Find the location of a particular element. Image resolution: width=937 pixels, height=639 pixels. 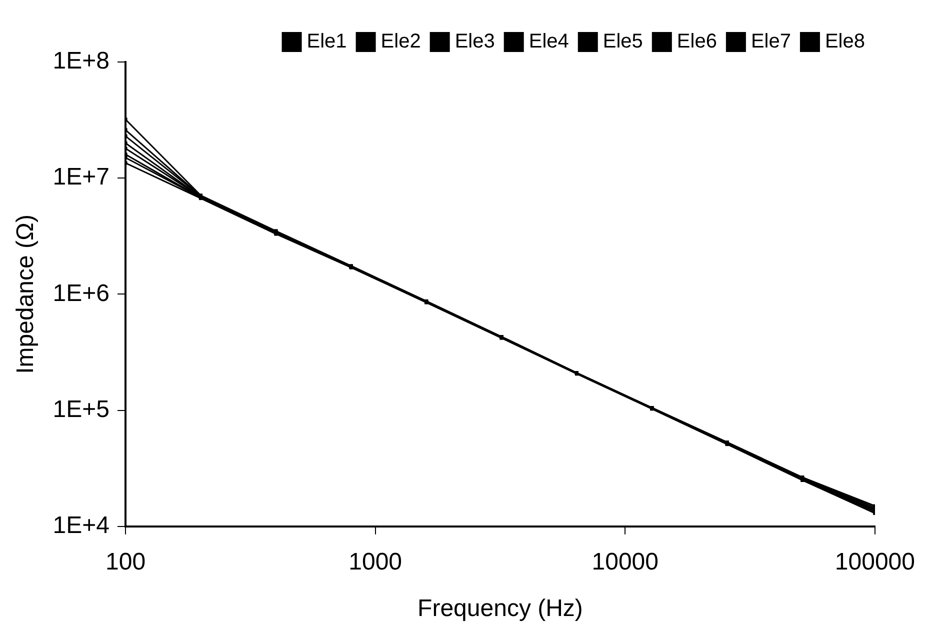

y-tick-label: 1E+5 is located at coordinates (81, 409).